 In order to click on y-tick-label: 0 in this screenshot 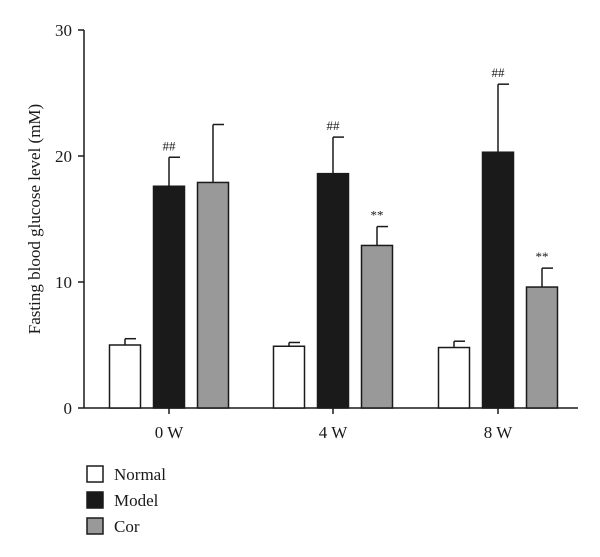, I will do `click(68, 408)`.